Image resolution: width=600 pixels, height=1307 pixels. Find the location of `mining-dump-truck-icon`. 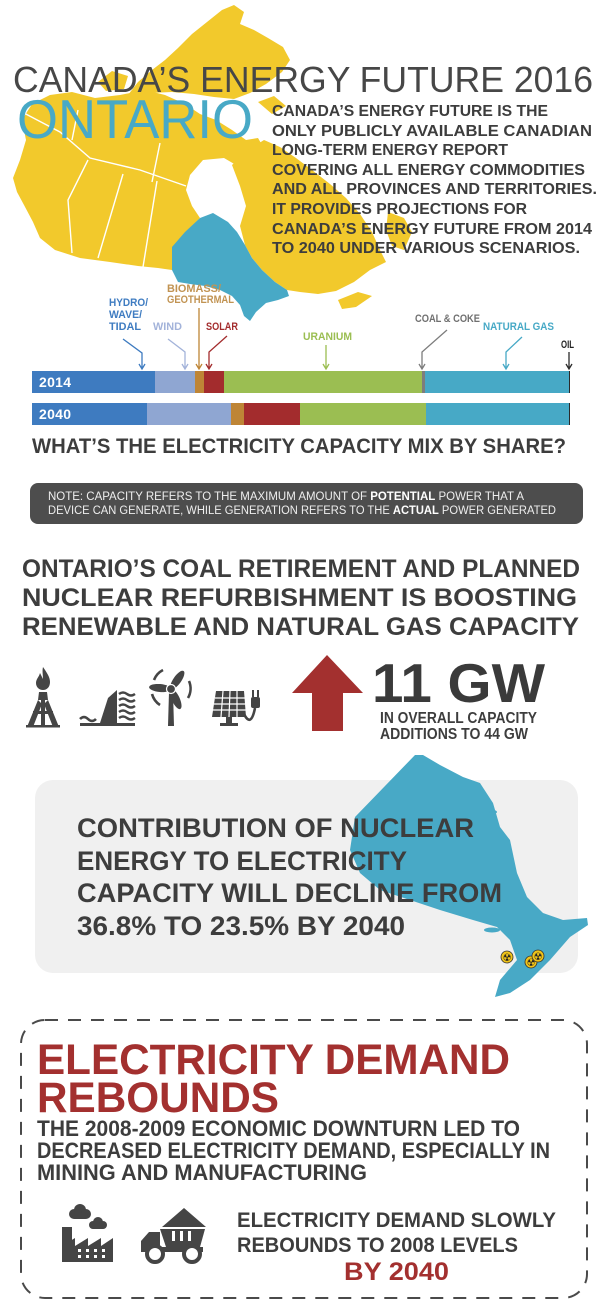

mining-dump-truck-icon is located at coordinates (173, 1236).